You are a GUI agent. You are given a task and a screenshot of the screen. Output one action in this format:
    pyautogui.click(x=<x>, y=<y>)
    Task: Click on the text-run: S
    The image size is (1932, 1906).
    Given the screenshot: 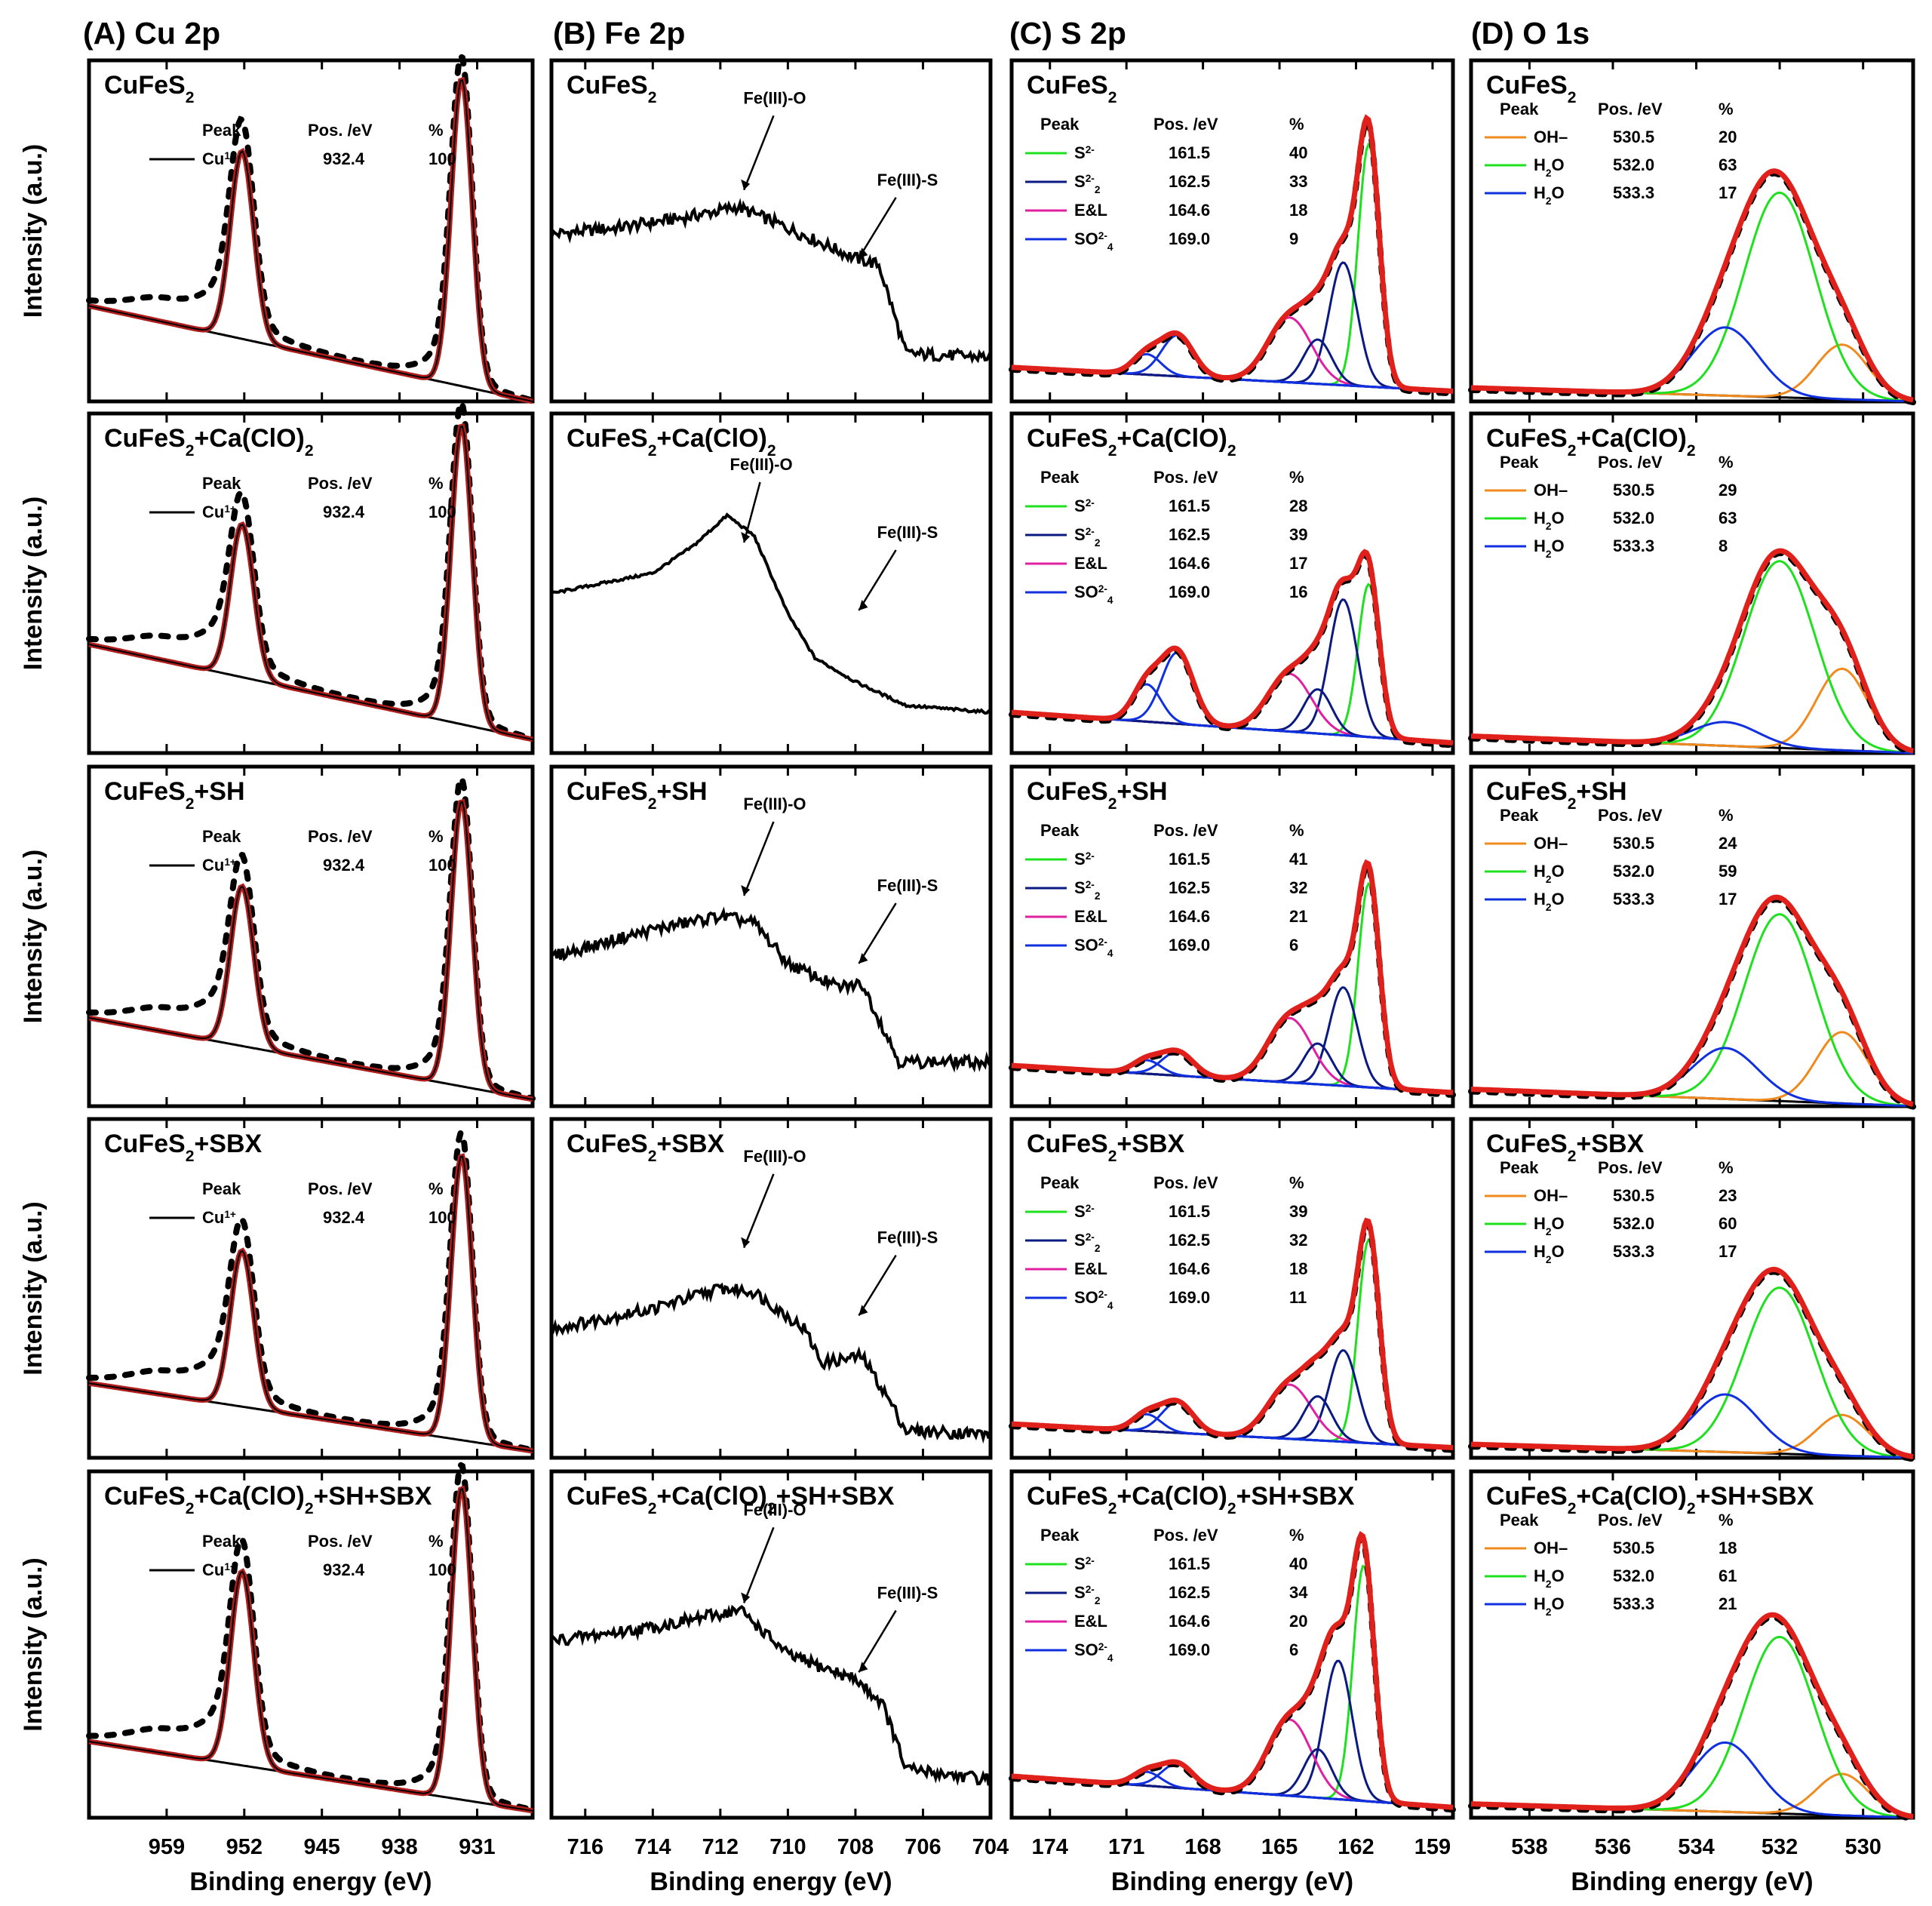 What is the action you would take?
    pyautogui.click(x=1080, y=1593)
    